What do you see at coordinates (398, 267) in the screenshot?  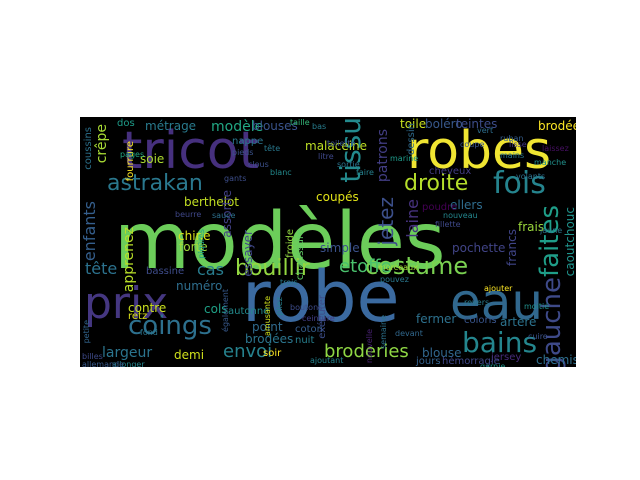 I see `cloud-word: morceaux` at bounding box center [398, 267].